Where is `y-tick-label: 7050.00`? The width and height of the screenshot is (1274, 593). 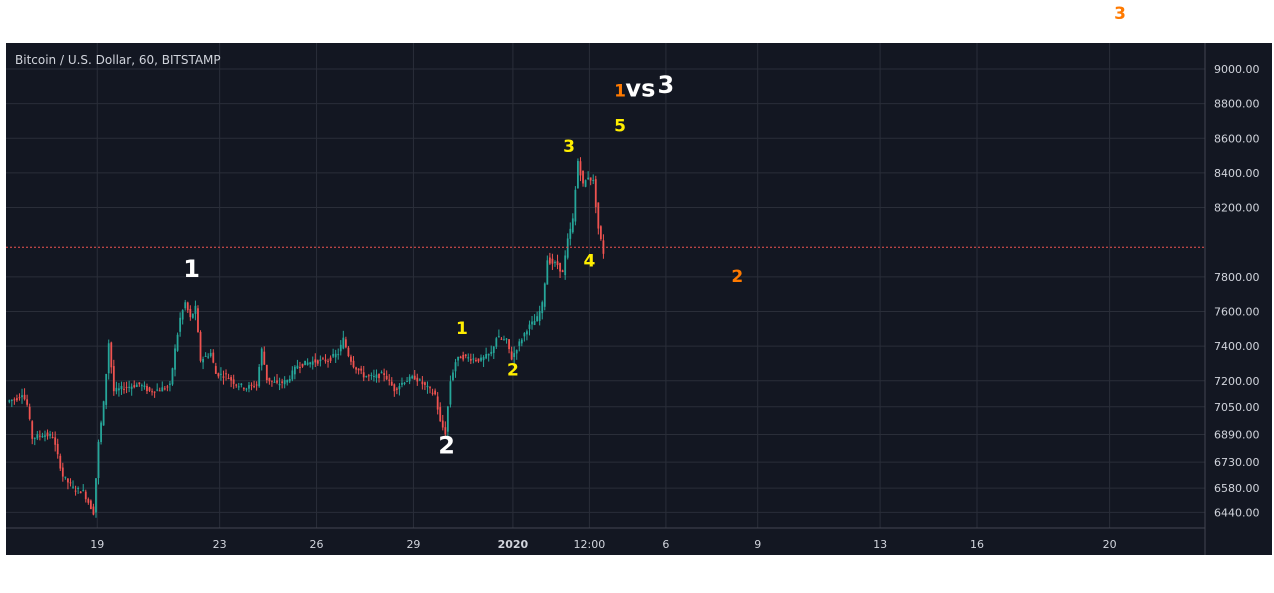 y-tick-label: 7050.00 is located at coordinates (1237, 407).